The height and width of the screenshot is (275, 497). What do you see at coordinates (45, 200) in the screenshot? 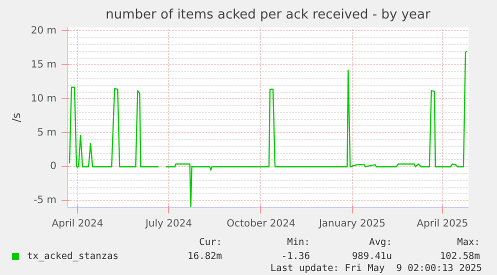
I see `y-tick-label: -5 m` at bounding box center [45, 200].